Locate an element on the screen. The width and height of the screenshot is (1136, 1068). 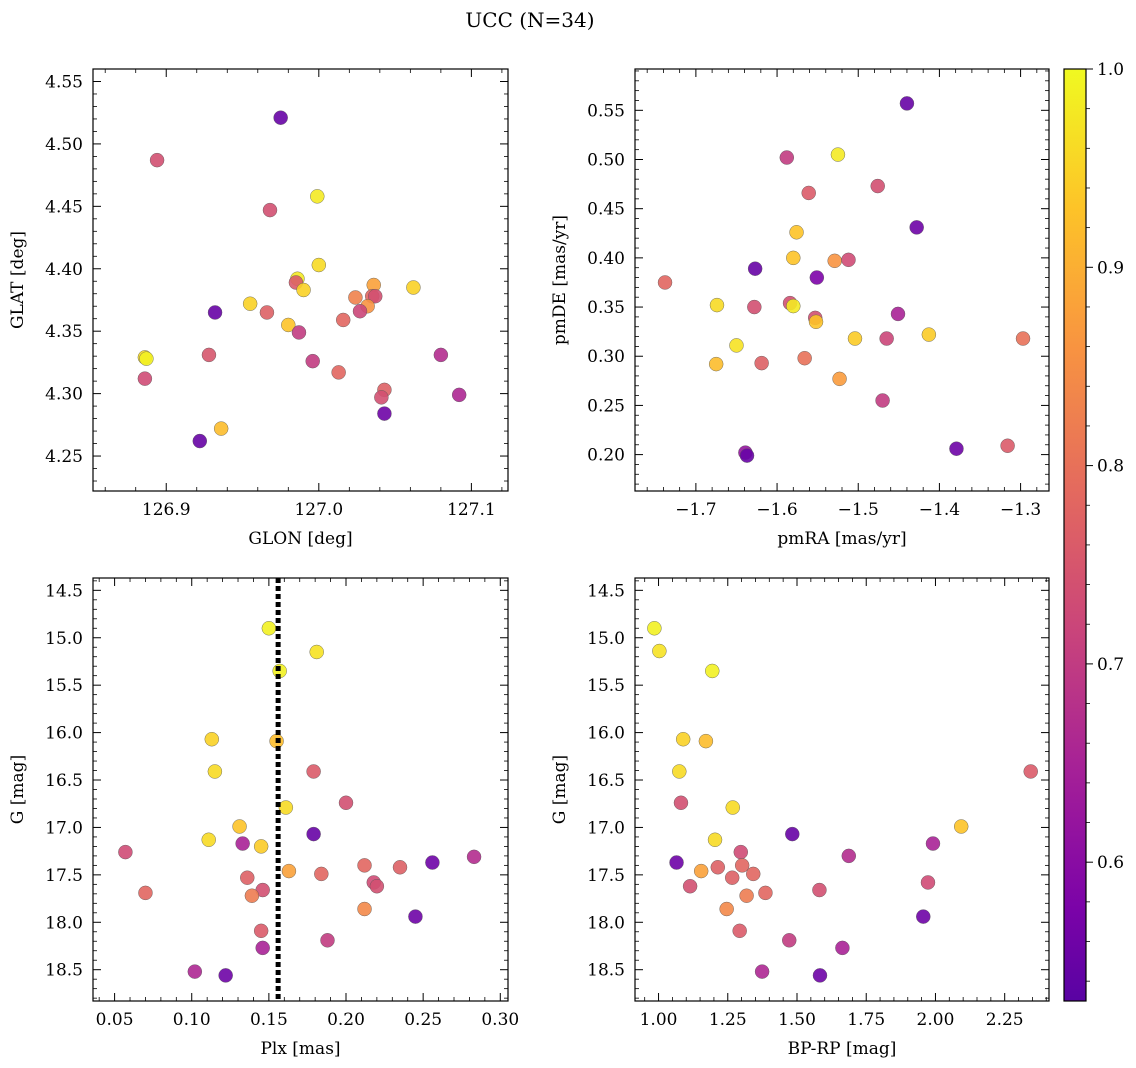
y-tick-label: 17.5 is located at coordinates (606, 876).